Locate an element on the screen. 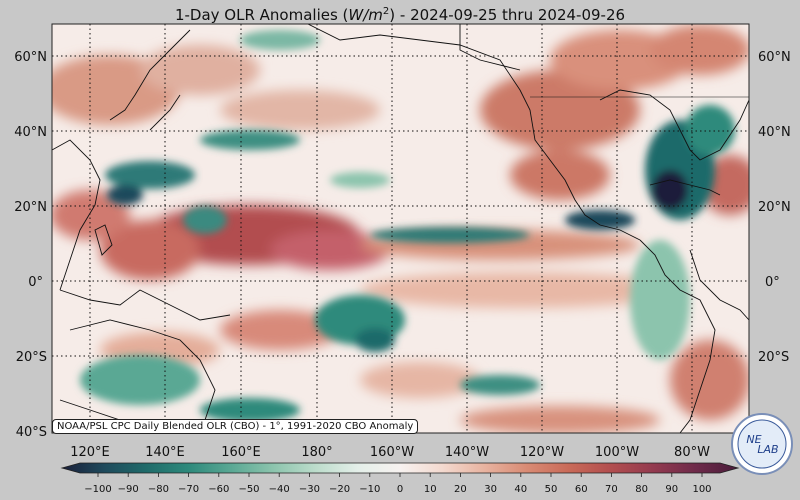  lon-label: 160°W is located at coordinates (392, 452).